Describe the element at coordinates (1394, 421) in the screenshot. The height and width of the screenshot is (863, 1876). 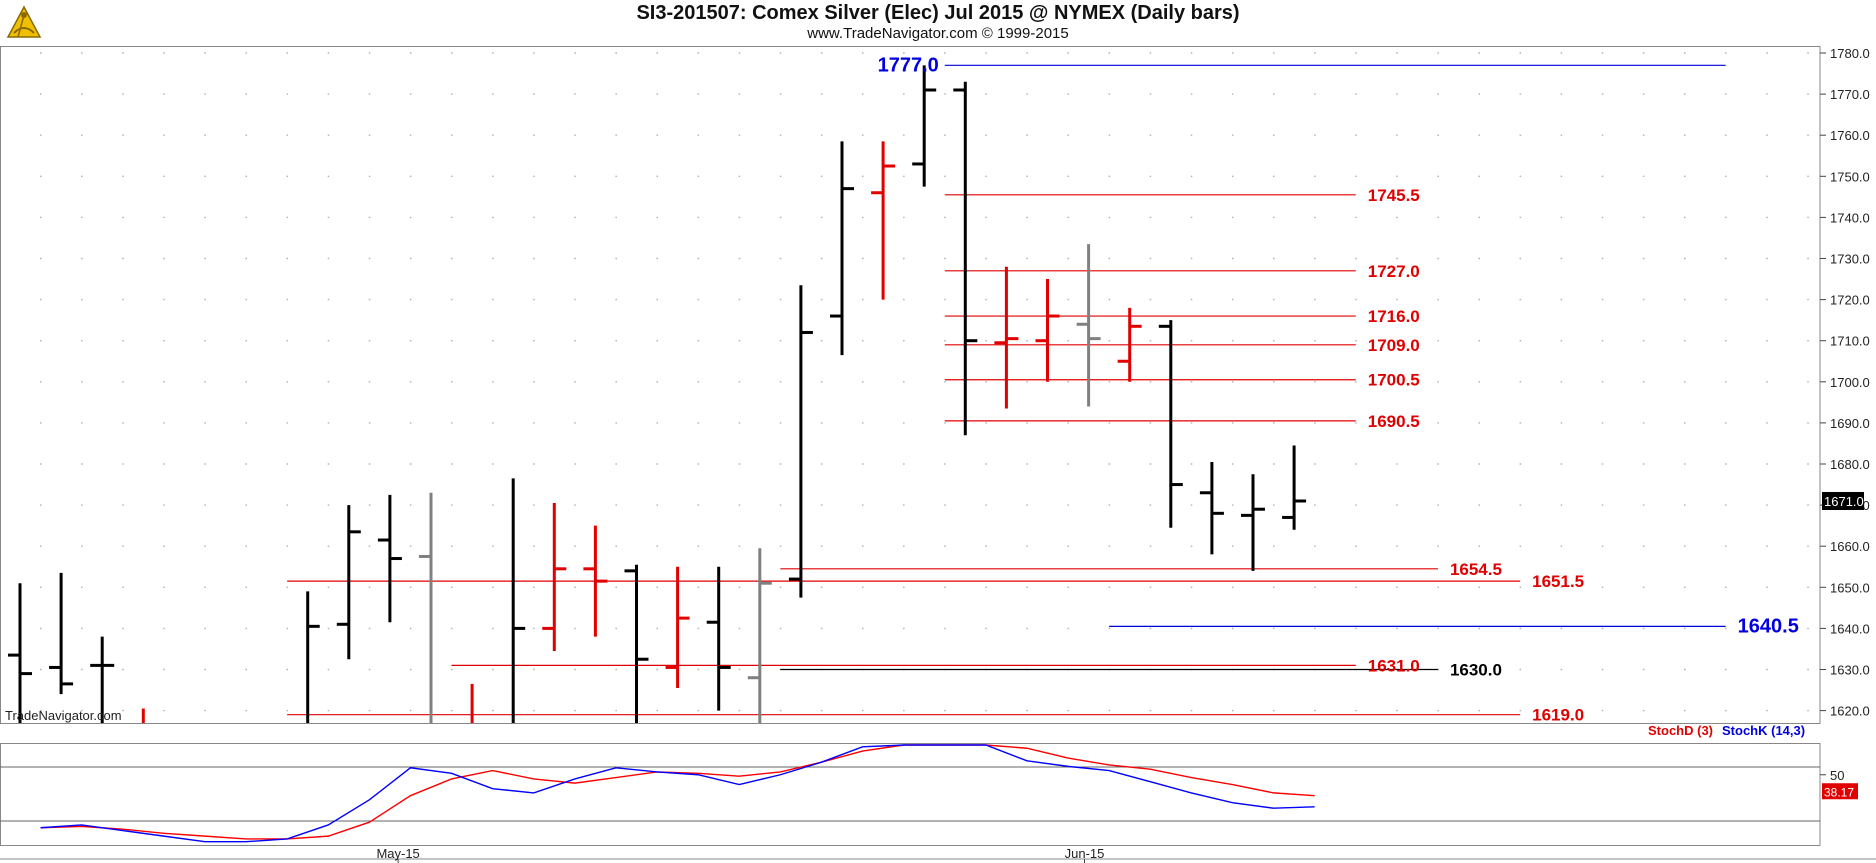
I see `level-label: 1690.5` at that location.